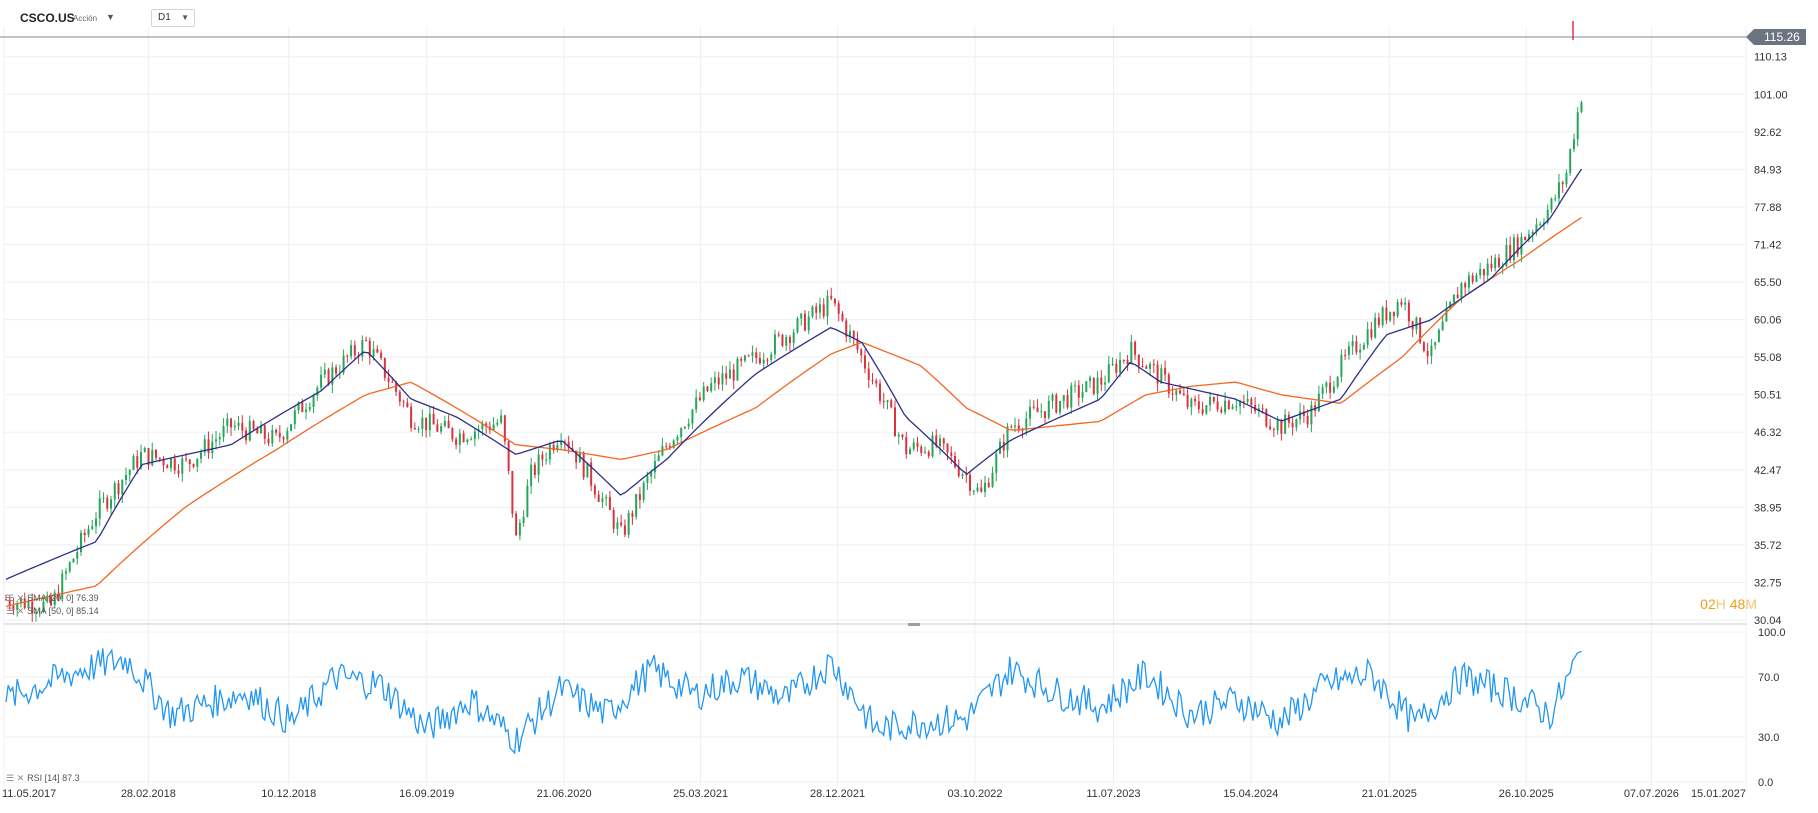 This screenshot has width=1818, height=813. Describe the element at coordinates (173, 18) in the screenshot. I see `timeframe-select: D1 ▼` at that location.